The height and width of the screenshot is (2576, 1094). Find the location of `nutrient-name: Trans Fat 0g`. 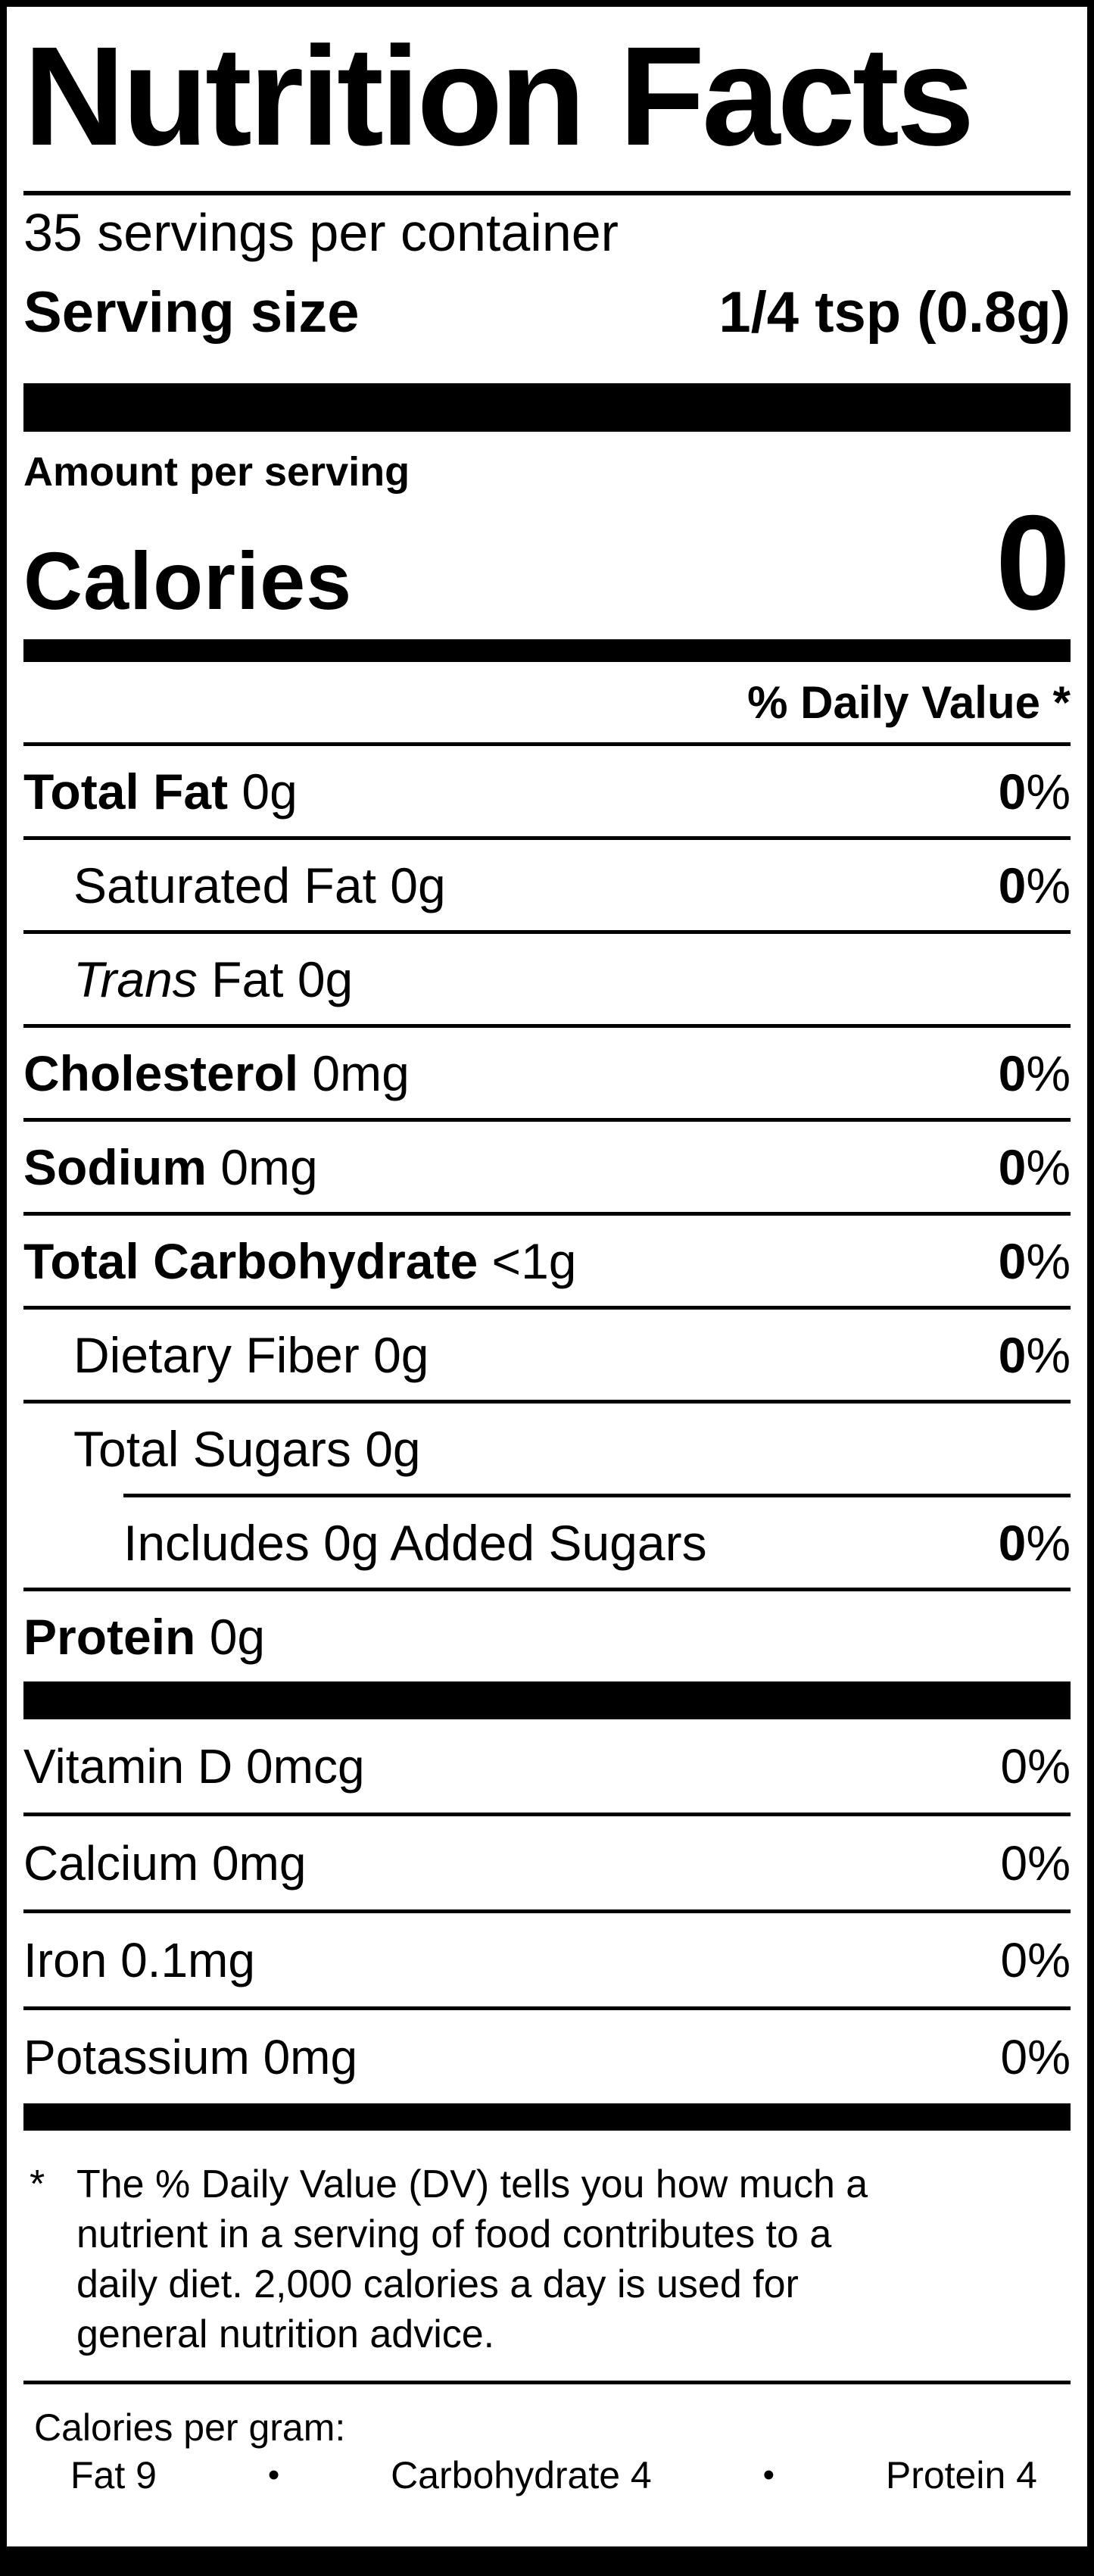

nutrient-name: Trans Fat 0g is located at coordinates (213, 979).